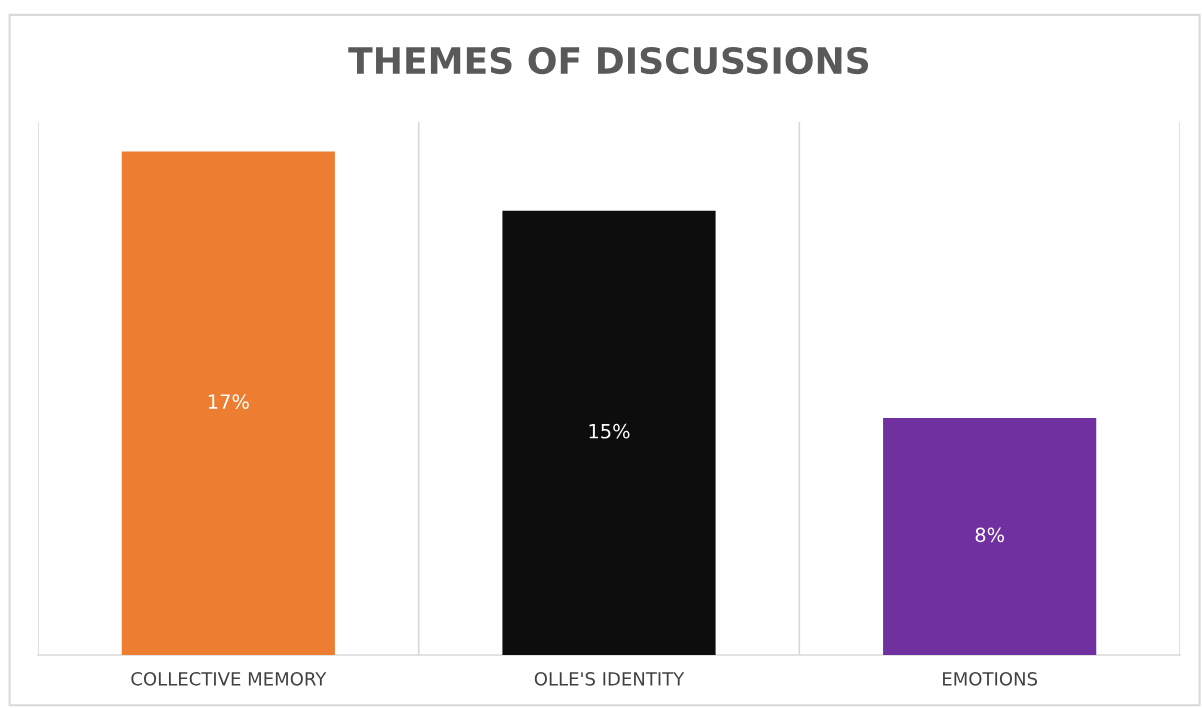 Image resolution: width=1202 pixels, height=708 pixels. I want to click on chart-title: THEMES OF DISCUSSIONS, so click(608, 60).